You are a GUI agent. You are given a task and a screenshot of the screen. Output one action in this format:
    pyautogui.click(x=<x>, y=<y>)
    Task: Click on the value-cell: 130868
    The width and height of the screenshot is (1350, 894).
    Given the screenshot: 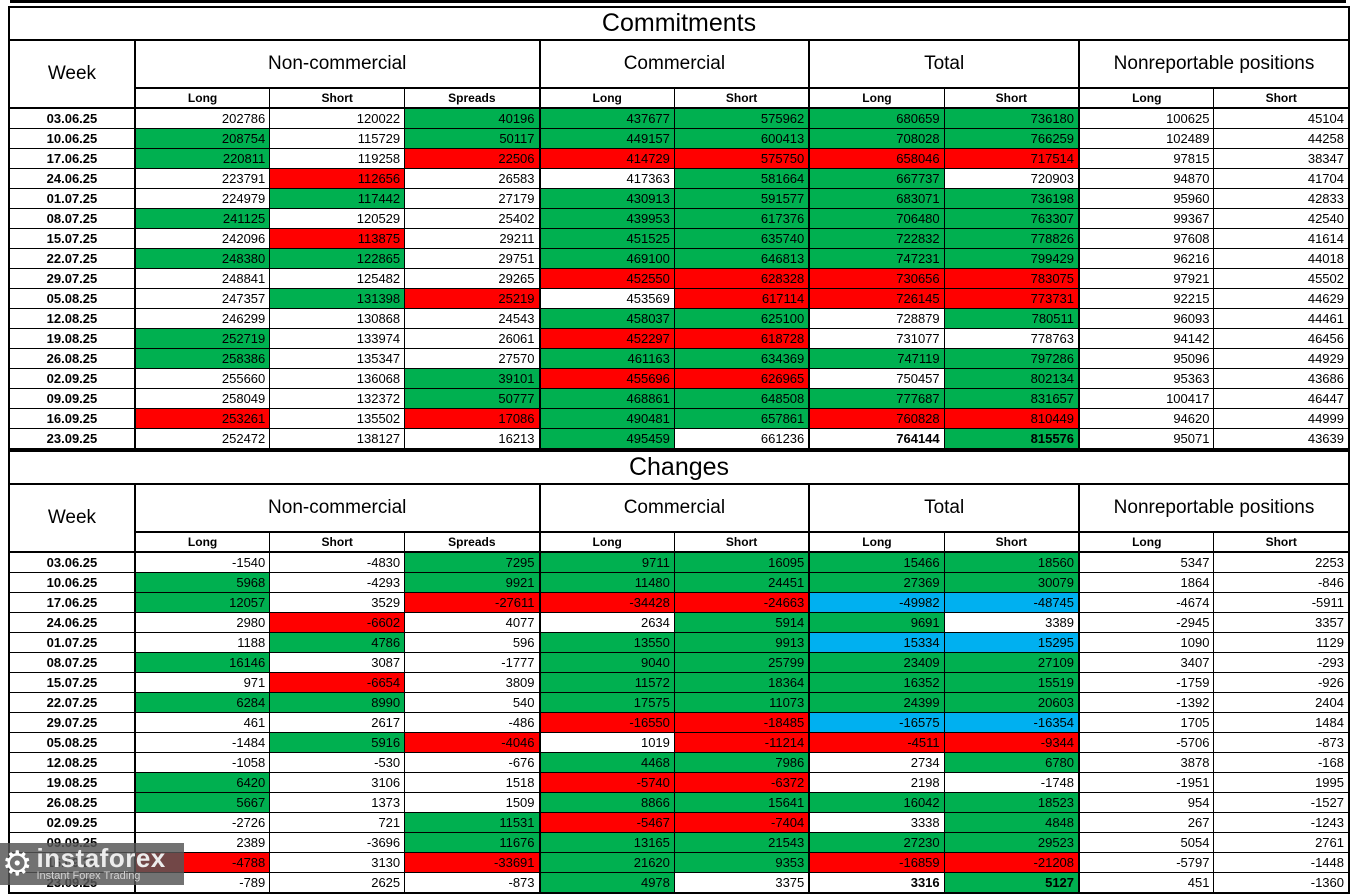 What is the action you would take?
    pyautogui.click(x=337, y=318)
    